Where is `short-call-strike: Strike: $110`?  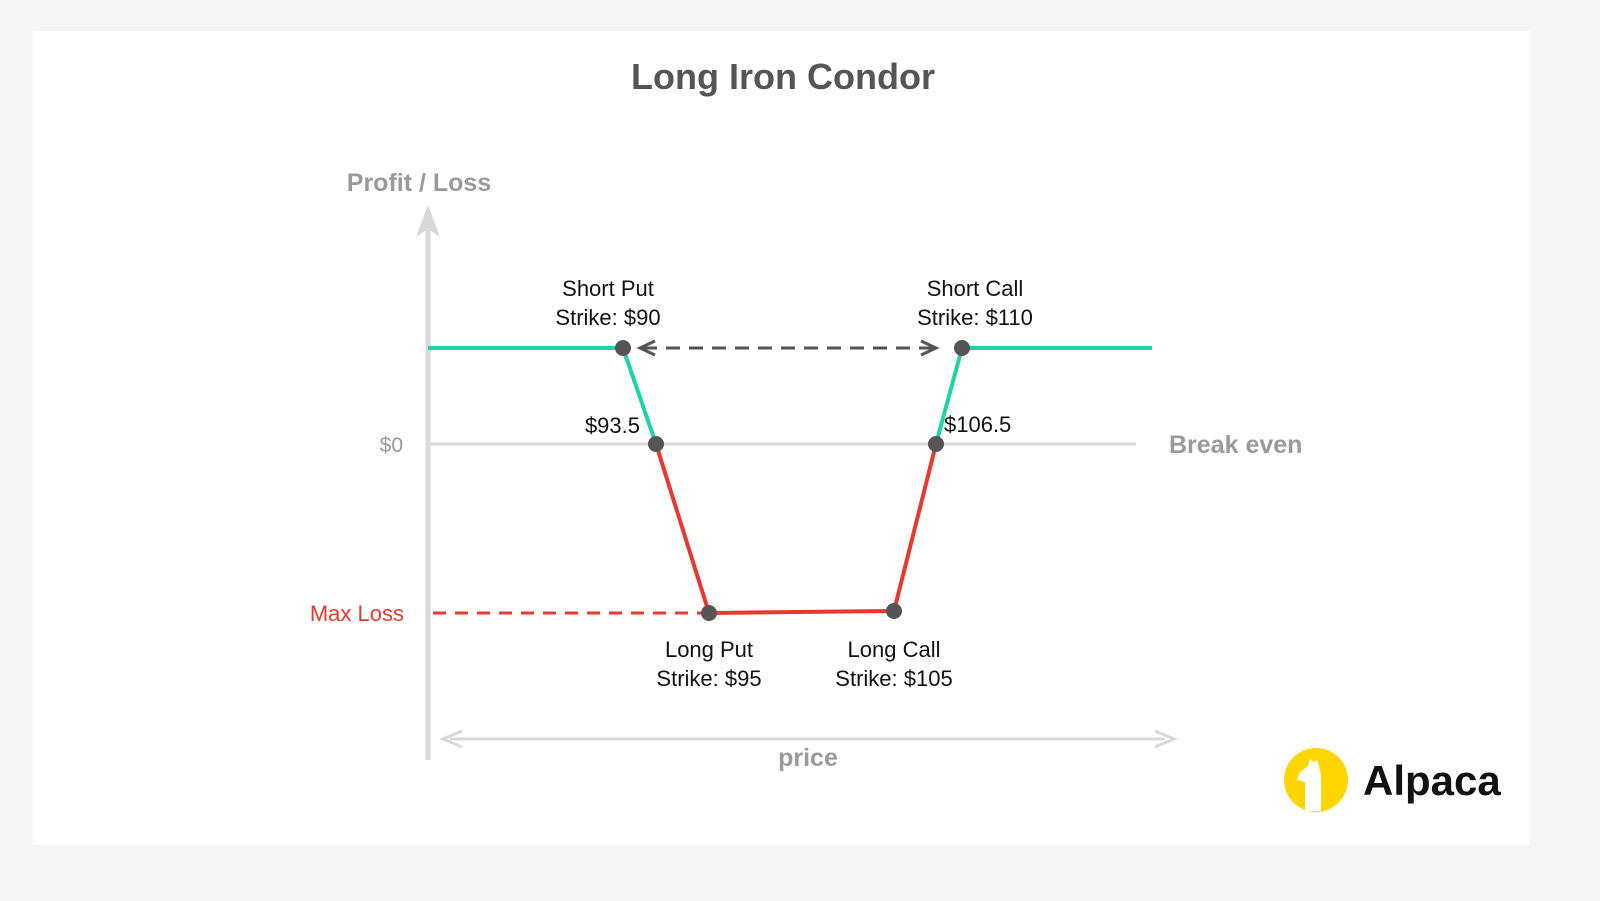 short-call-strike: Strike: $110 is located at coordinates (975, 317).